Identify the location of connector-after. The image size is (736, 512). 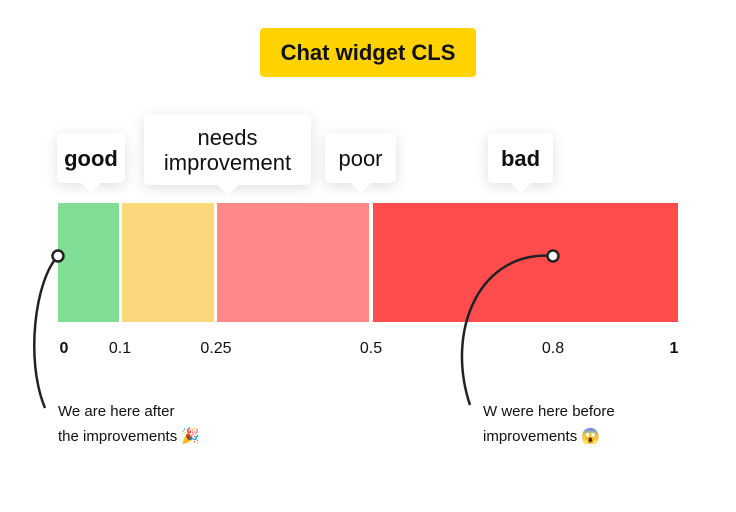
(46, 332).